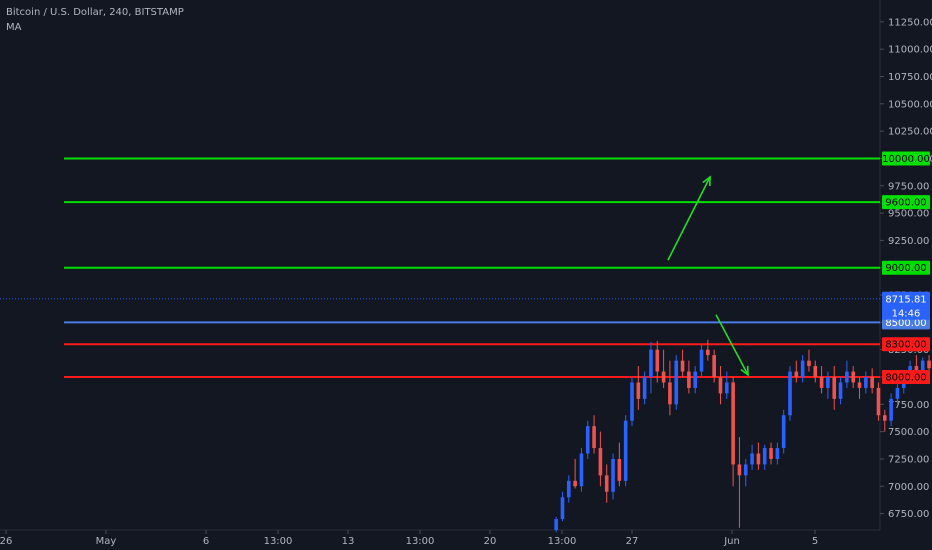 The width and height of the screenshot is (932, 550). I want to click on symbol-title: Bitcoin / U.S. Dollar, 240, BITSTAMP, so click(95, 12).